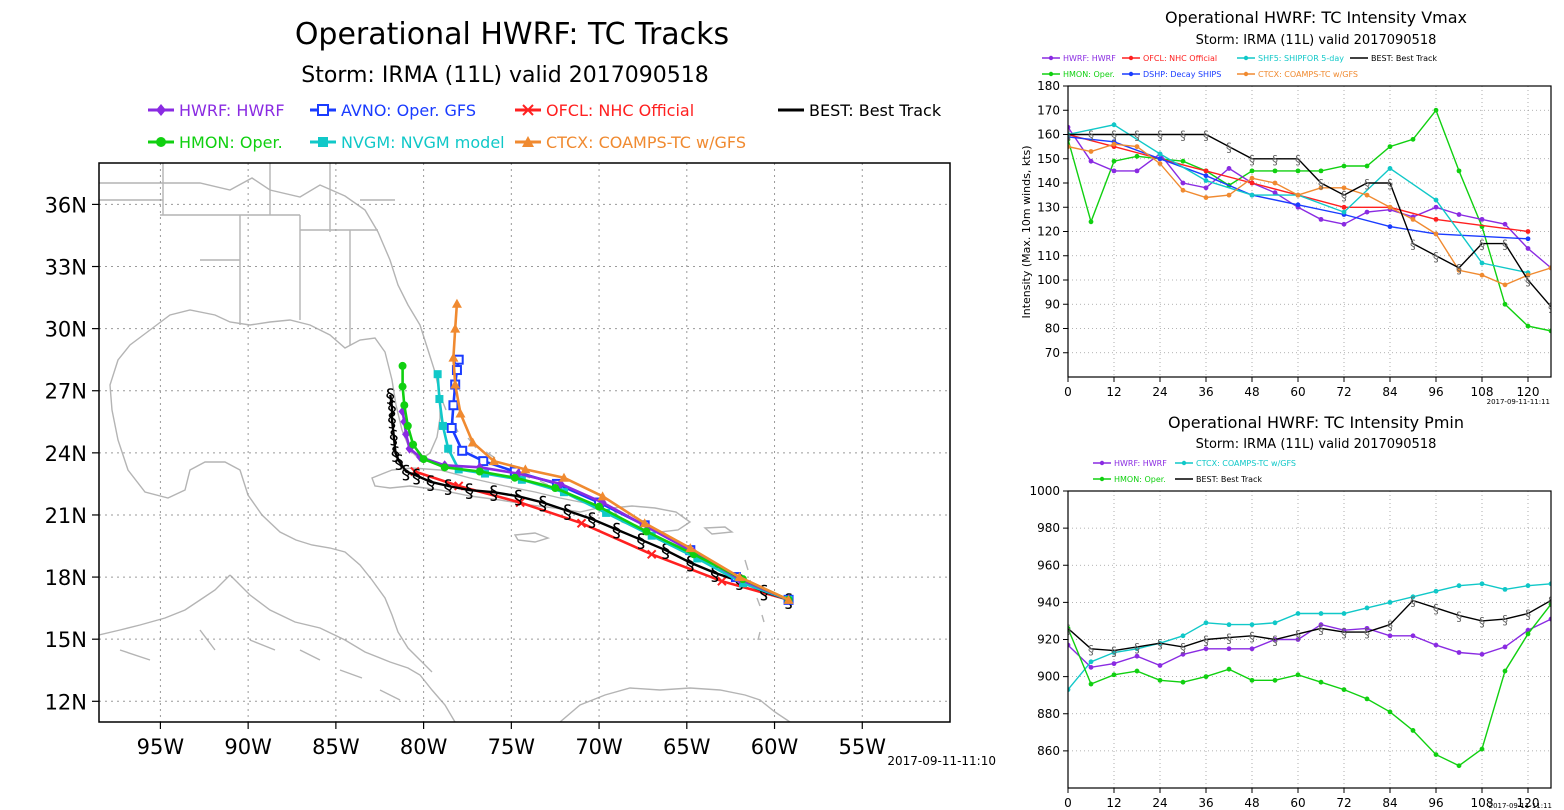 The width and height of the screenshot is (1564, 810). I want to click on vmax-xtick-label: 120, so click(1528, 392).